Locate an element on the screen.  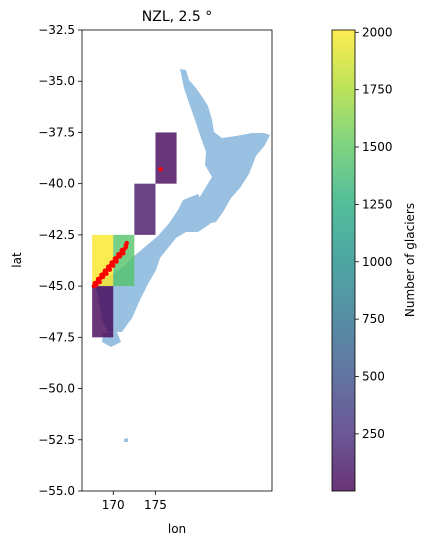
colorbar-gradient is located at coordinates (343, 260).